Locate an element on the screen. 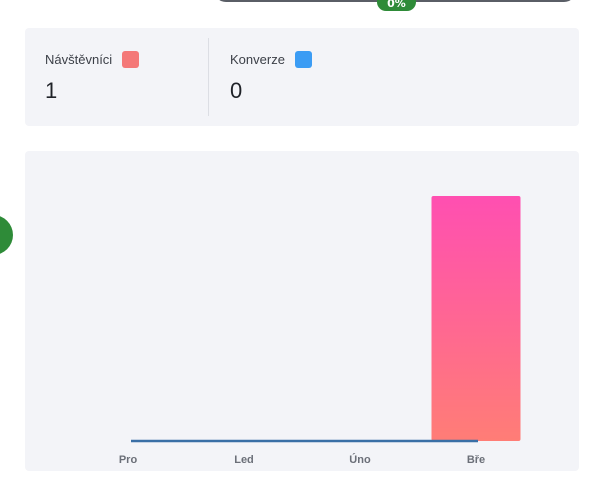 This screenshot has width=591, height=494. side-indicator-dot is located at coordinates (6, 235).